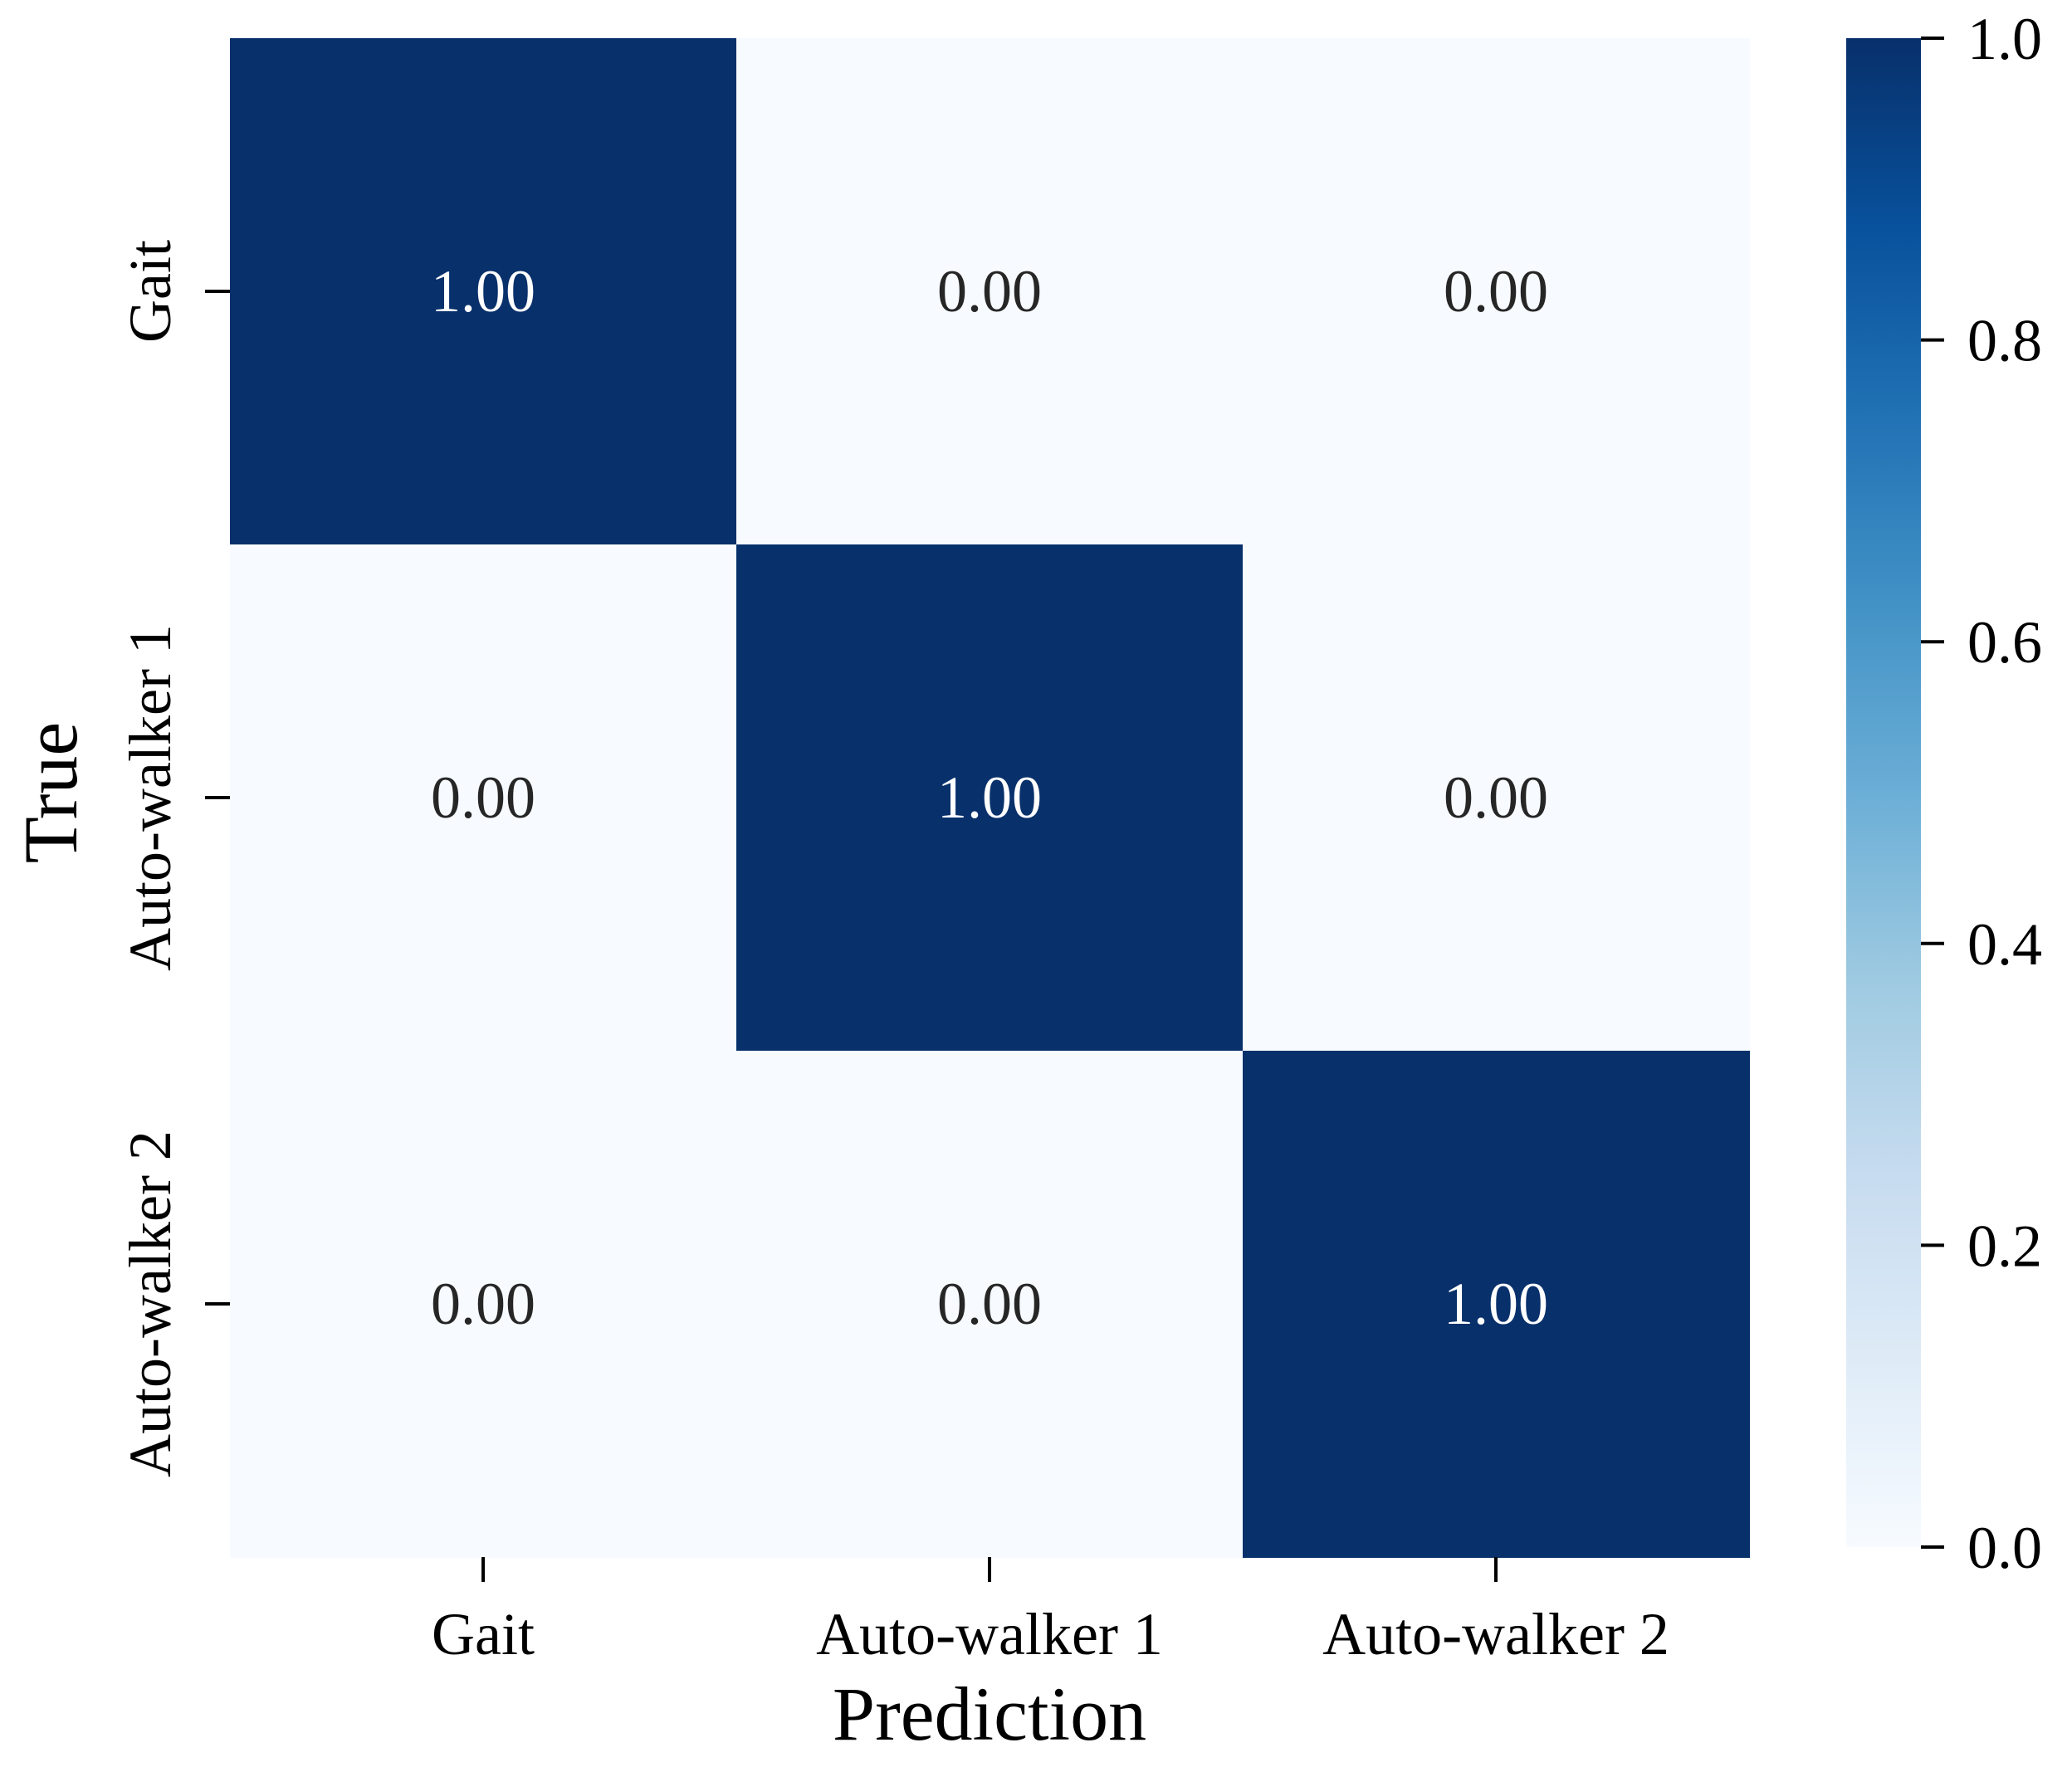 Image resolution: width=2072 pixels, height=1767 pixels. I want to click on colorbar-tick-label: 0.6, so click(2005, 642).